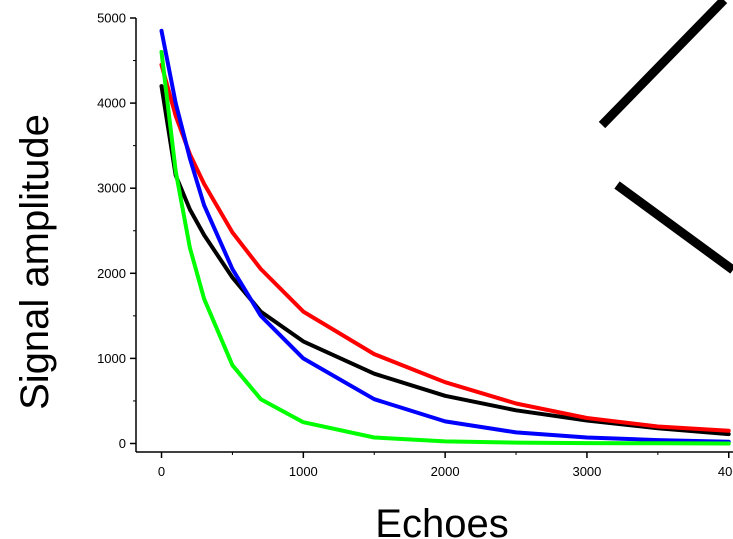  I want to click on x-tick-label: 400, so click(725, 471).